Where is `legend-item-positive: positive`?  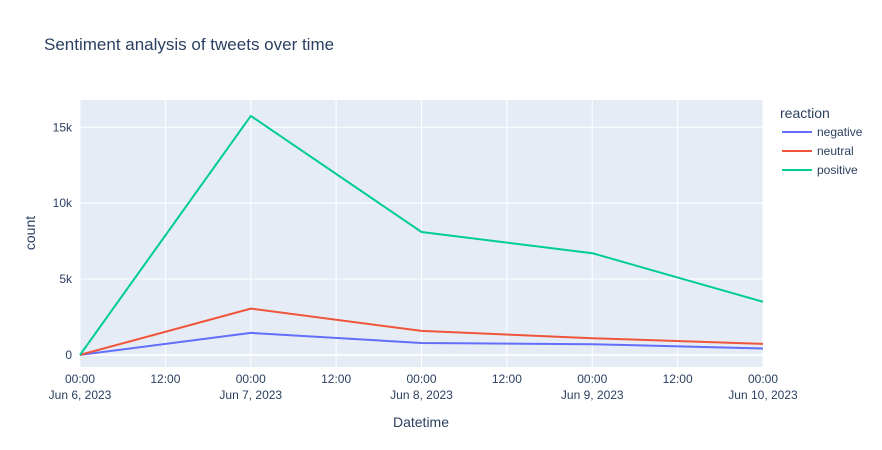 legend-item-positive: positive is located at coordinates (820, 170).